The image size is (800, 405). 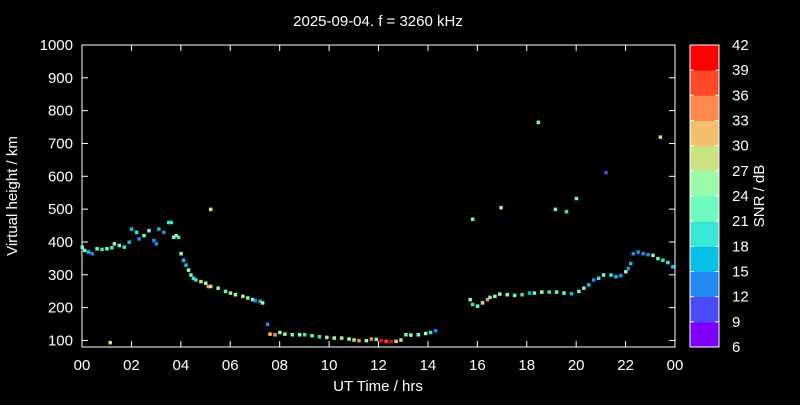 I want to click on x-tick-label: 10, so click(x=329, y=365).